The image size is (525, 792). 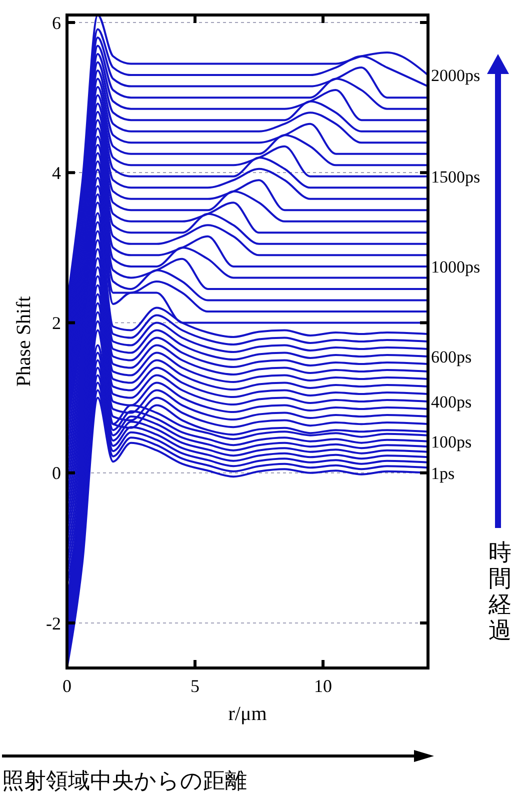 I want to click on y-tick-label: 6, so click(x=56, y=22).